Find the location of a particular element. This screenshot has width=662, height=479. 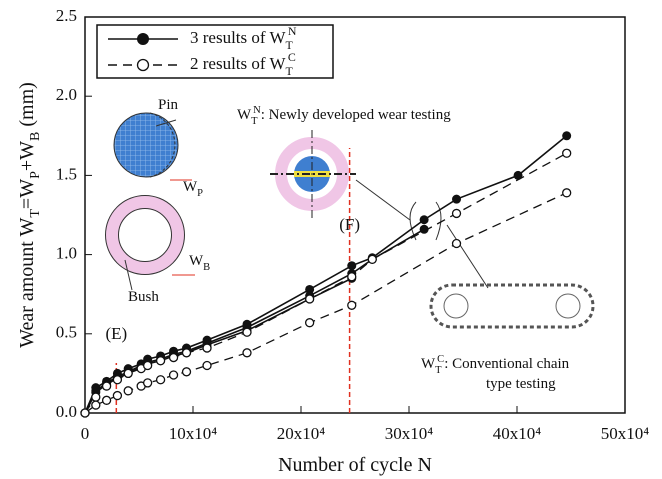

bush-drawing is located at coordinates (145, 235).